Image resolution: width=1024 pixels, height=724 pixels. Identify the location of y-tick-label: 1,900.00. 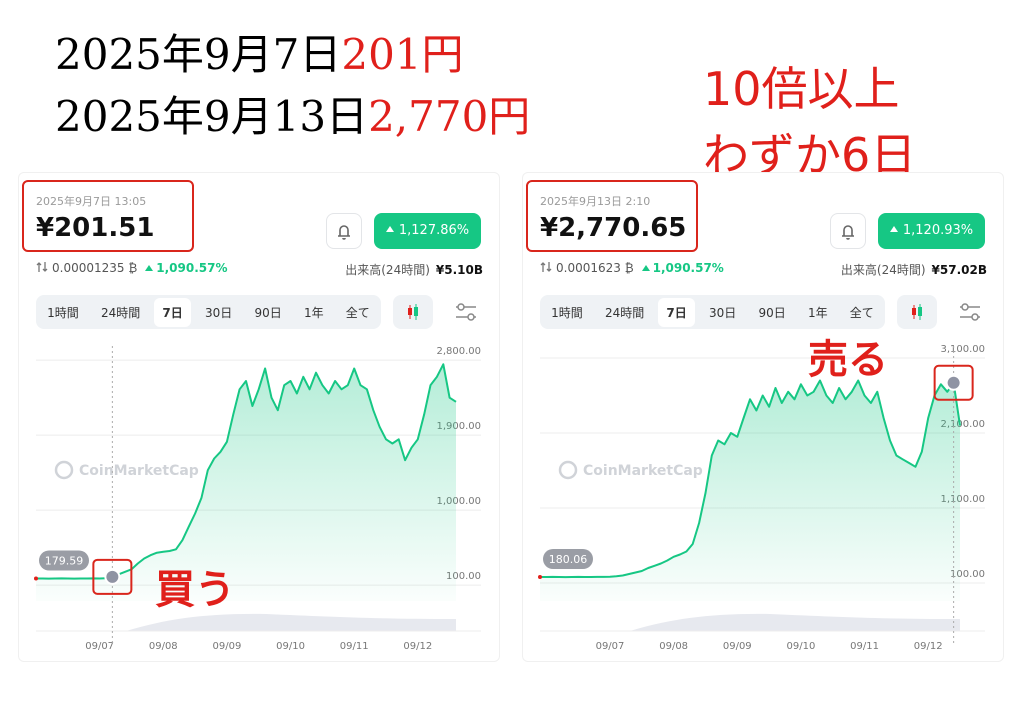
(458, 426).